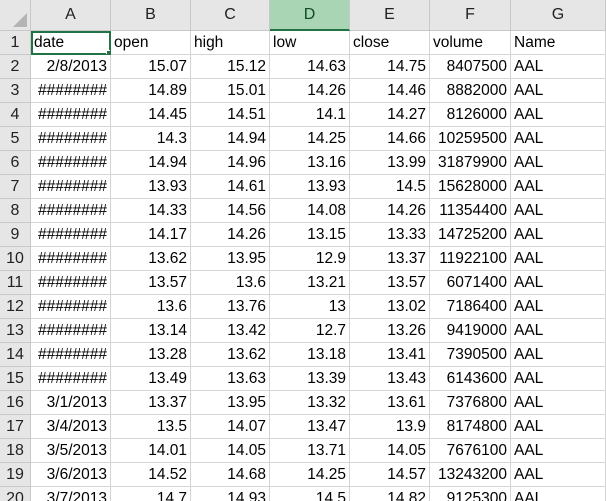 This screenshot has width=606, height=501. I want to click on header-cell: Name, so click(558, 43).